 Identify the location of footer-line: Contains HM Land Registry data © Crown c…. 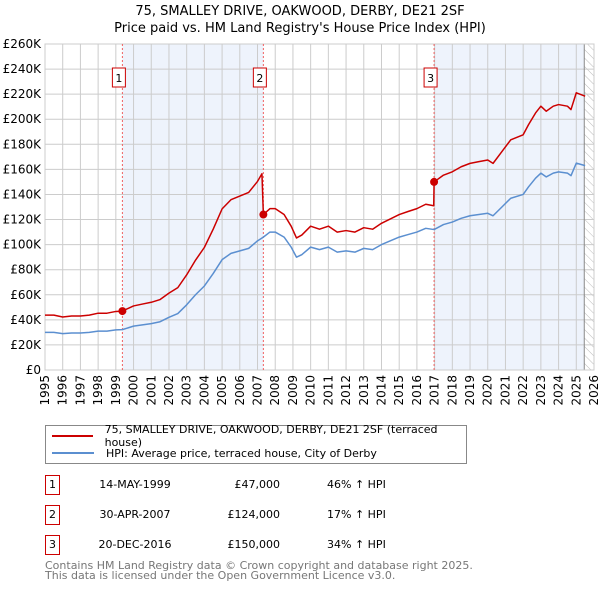
(259, 565).